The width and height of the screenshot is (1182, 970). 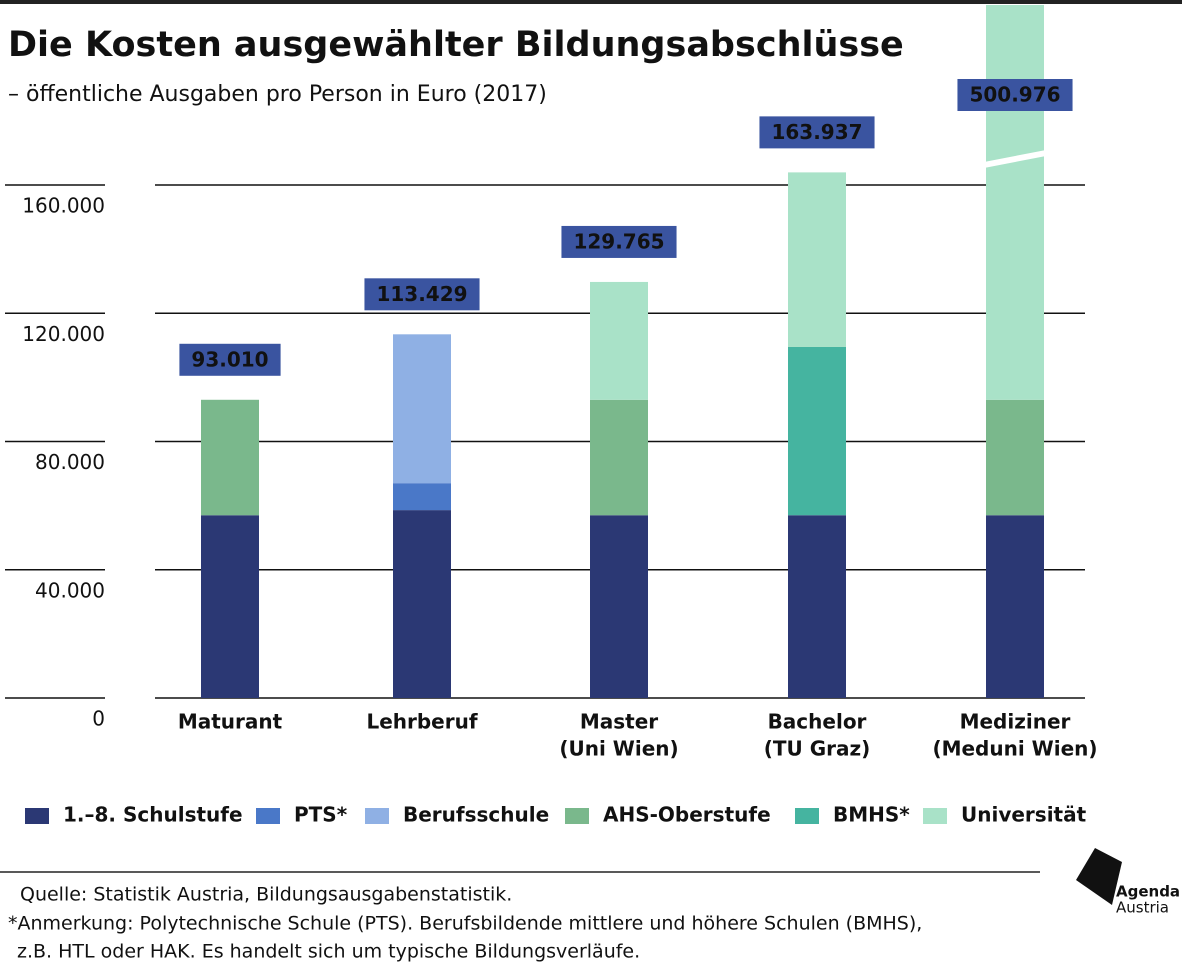 What do you see at coordinates (63, 334) in the screenshot?
I see `y-tick-label: 120.000` at bounding box center [63, 334].